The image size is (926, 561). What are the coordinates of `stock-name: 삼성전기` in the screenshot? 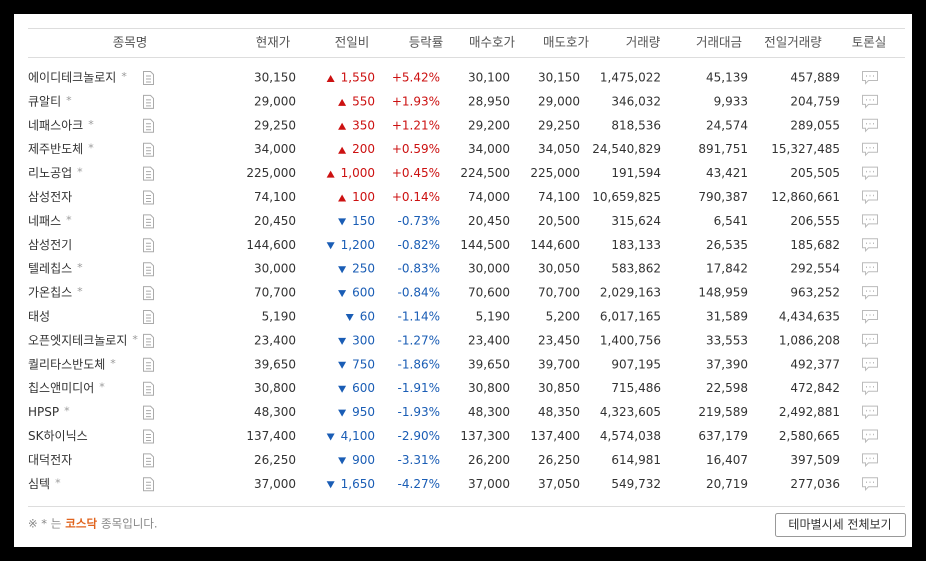 It's located at (50, 245).